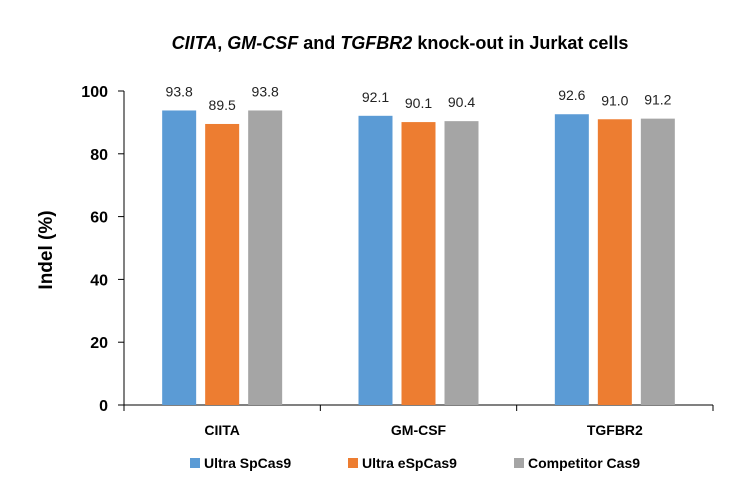 This screenshot has height=491, width=730. What do you see at coordinates (263, 43) in the screenshot?
I see `title-part: GM-CSF` at bounding box center [263, 43].